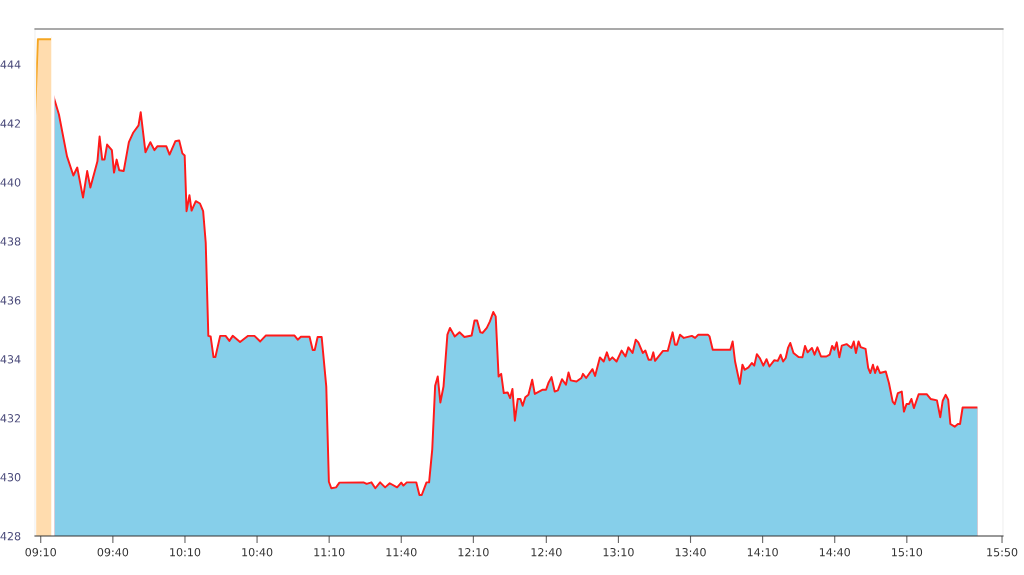  I want to click on x-tick-label: 11:10, so click(329, 552).